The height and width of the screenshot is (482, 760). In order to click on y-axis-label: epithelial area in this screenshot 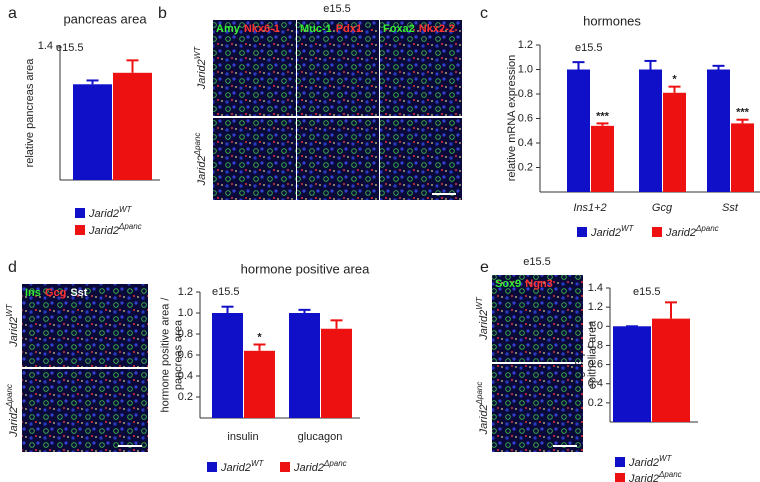, I will do `click(592, 354)`.